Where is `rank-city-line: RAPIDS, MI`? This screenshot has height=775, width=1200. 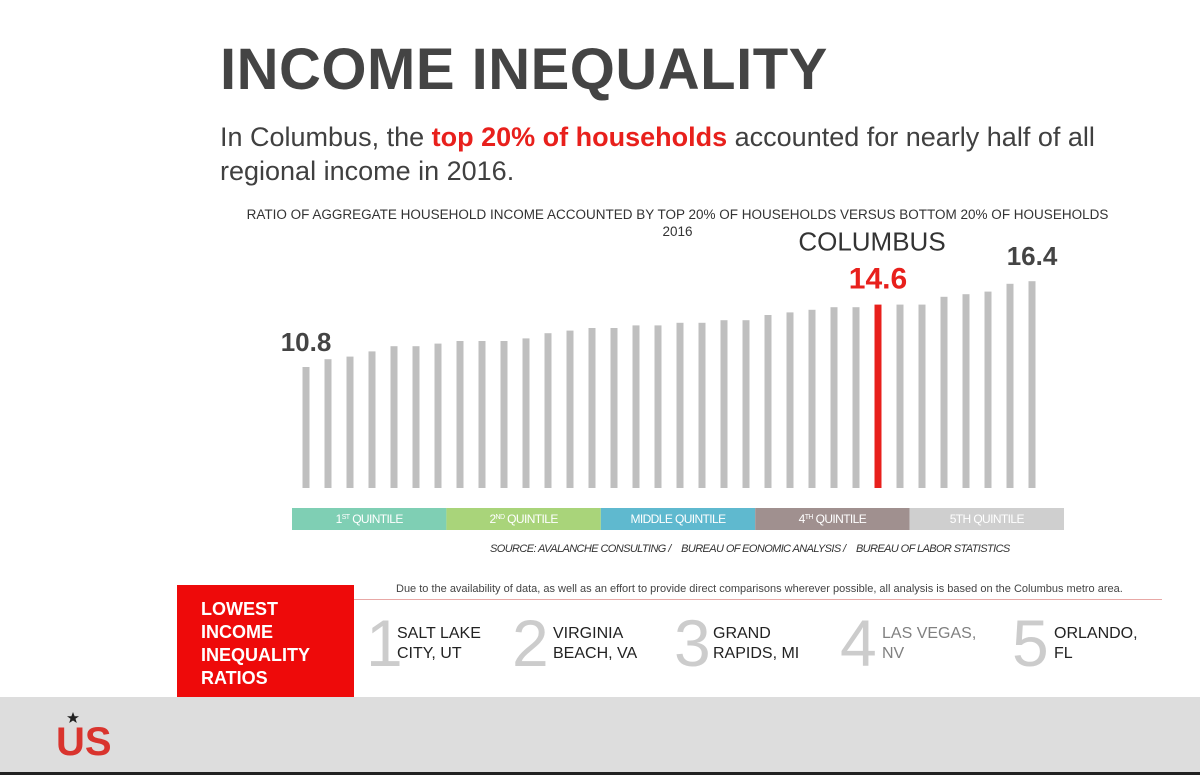
rank-city-line: RAPIDS, MI is located at coordinates (756, 653).